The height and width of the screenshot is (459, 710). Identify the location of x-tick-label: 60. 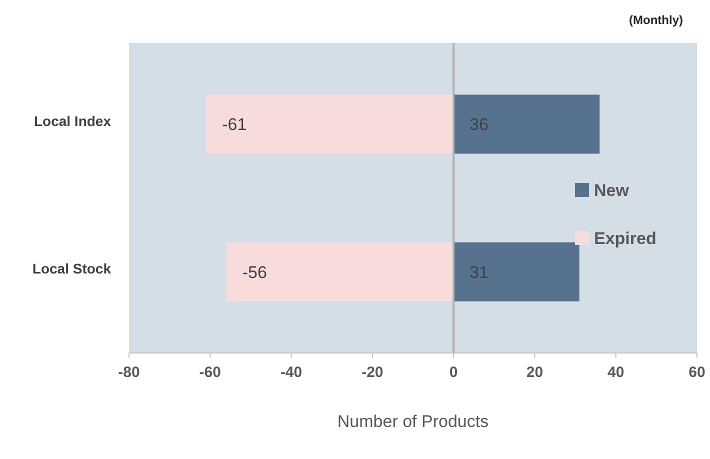
(697, 372).